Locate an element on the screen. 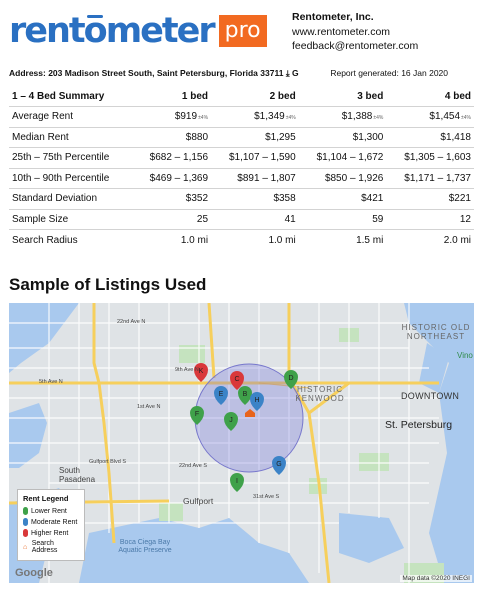  marker-d: D is located at coordinates (291, 379).